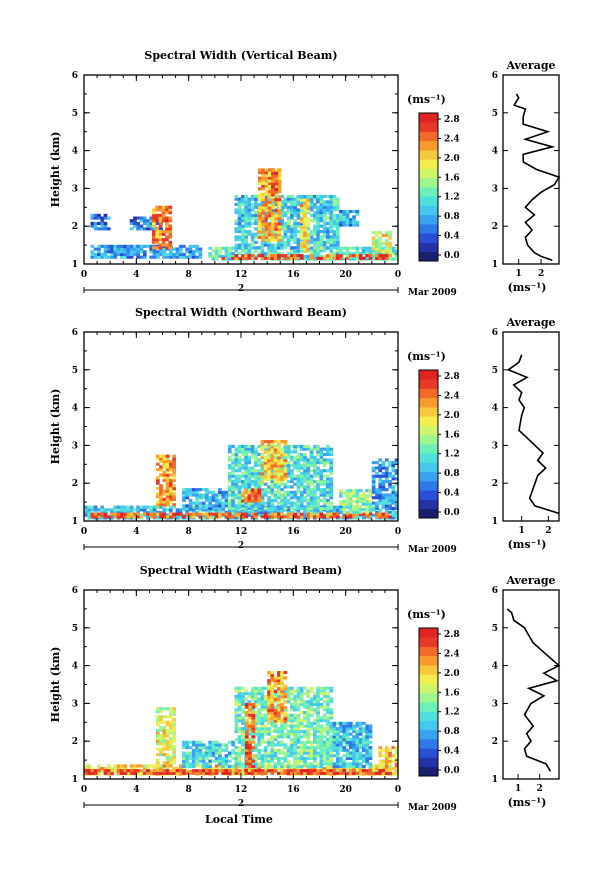 The image size is (611, 875). I want to click on colorbar-swatch, so click(428, 229).